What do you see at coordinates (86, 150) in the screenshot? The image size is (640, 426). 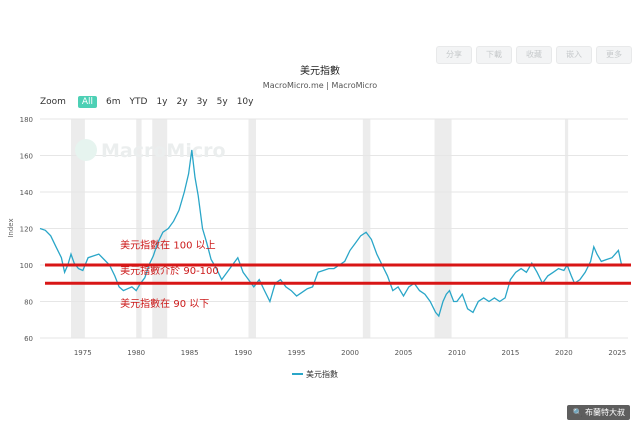 I see `watermark-logo-icon` at bounding box center [86, 150].